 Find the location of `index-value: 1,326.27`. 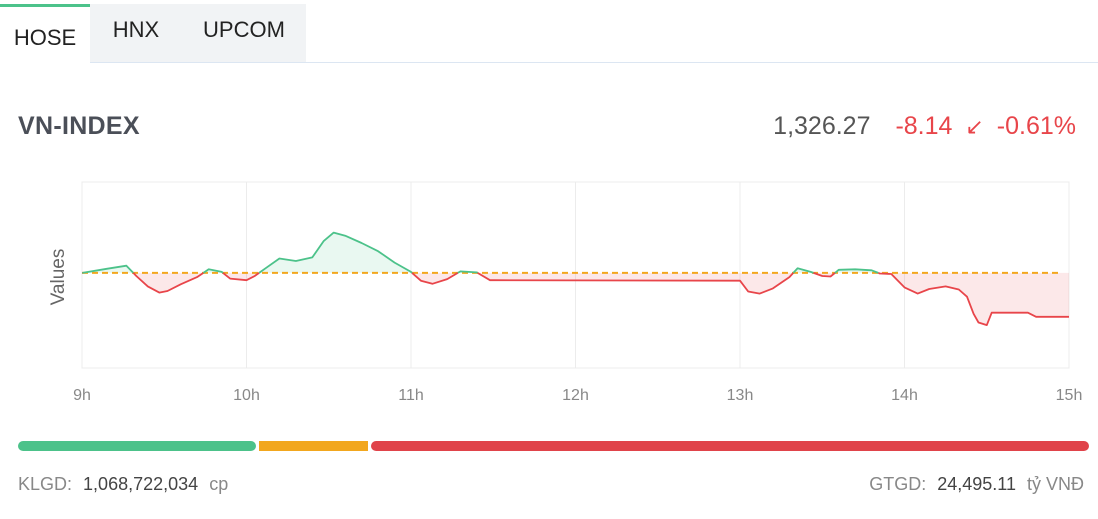

index-value: 1,326.27 is located at coordinates (822, 126).